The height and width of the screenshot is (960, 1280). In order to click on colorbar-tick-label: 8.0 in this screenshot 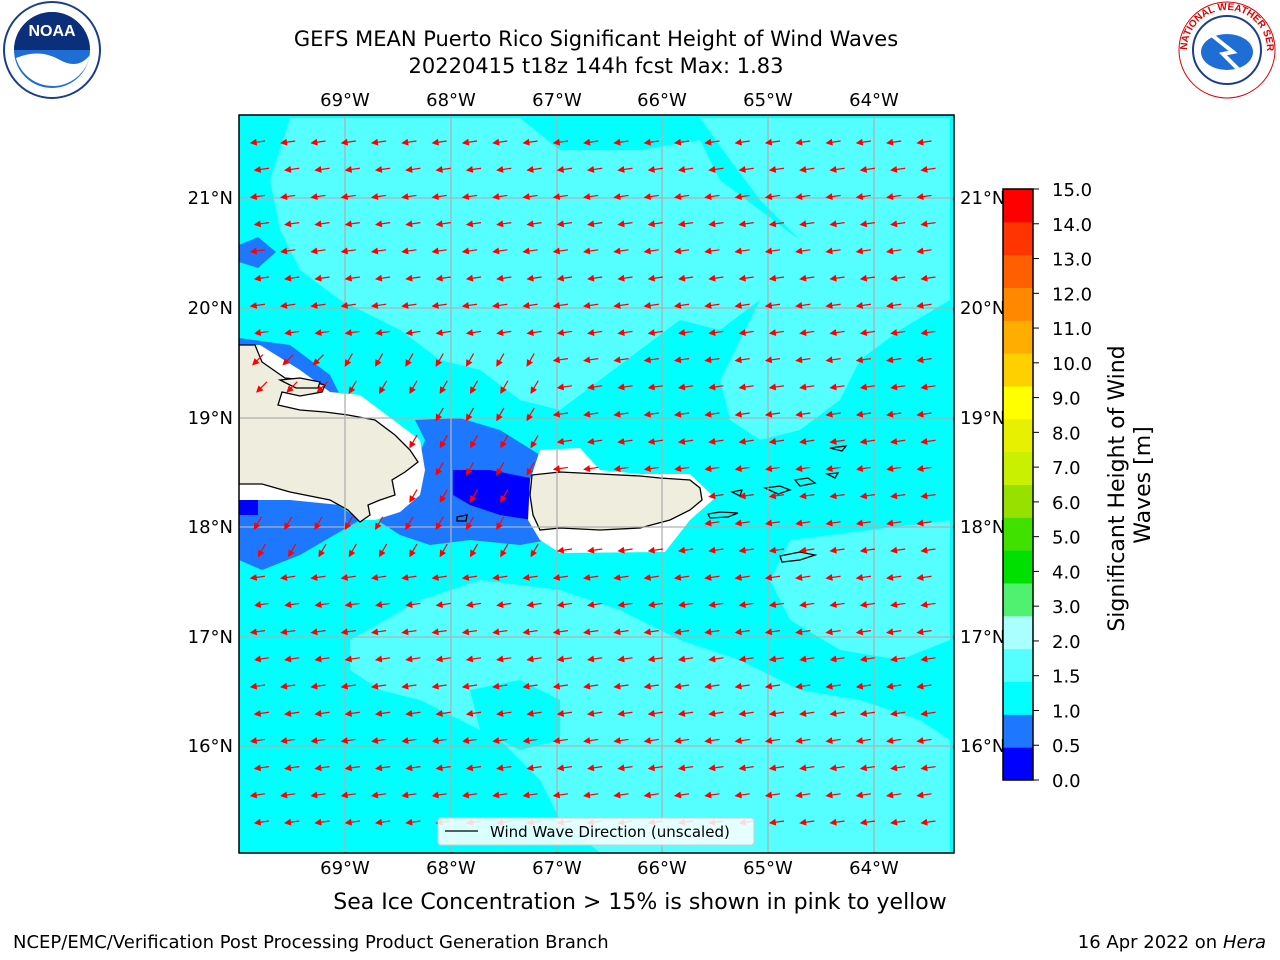, I will do `click(1066, 433)`.